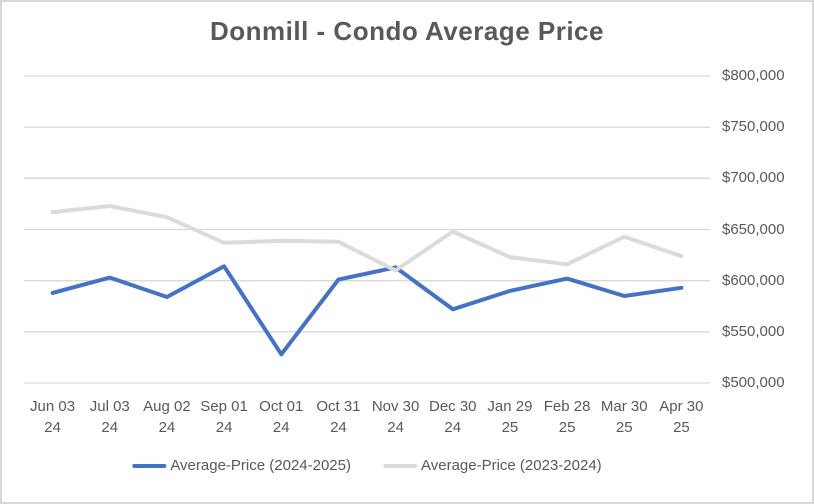  I want to click on series-line-average-price-2024-2025, so click(367, 310).